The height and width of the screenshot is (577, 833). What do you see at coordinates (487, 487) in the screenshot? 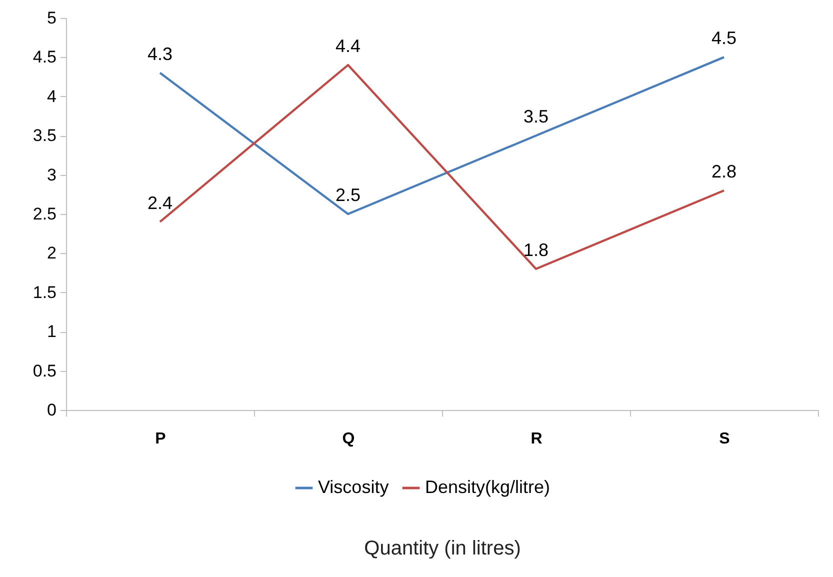
I see `legend-label: Density(kg/litre)` at bounding box center [487, 487].